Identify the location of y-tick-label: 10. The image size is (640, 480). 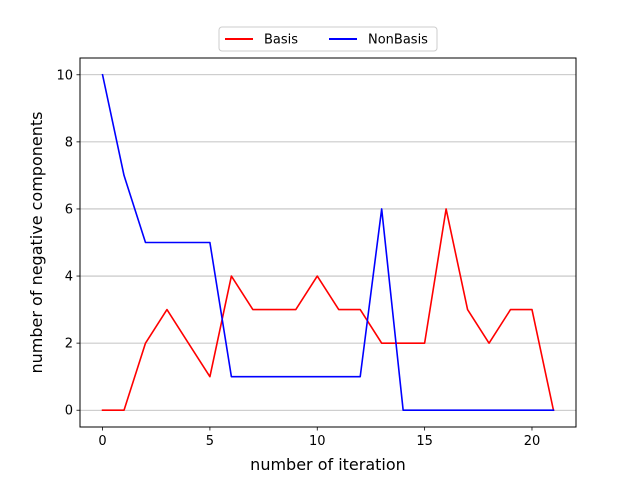
(64, 75).